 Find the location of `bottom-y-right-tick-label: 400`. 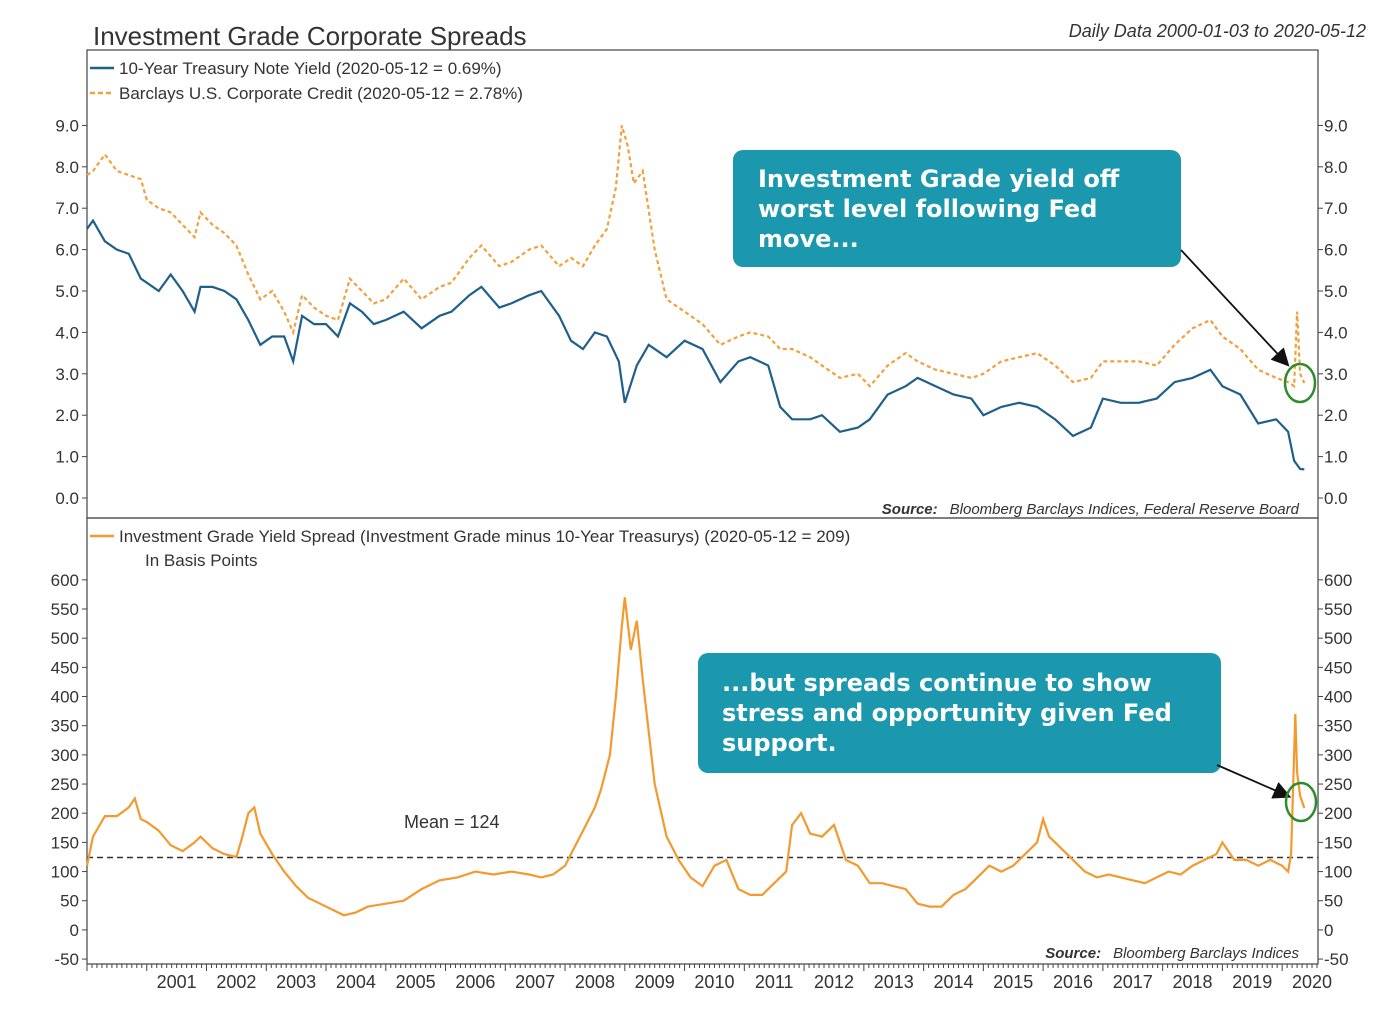

bottom-y-right-tick-label: 400 is located at coordinates (1338, 697).